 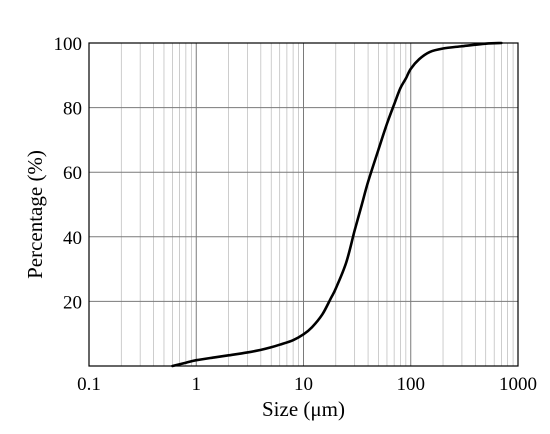 I want to click on y-axis-title: Percentage (%), so click(x=35, y=214).